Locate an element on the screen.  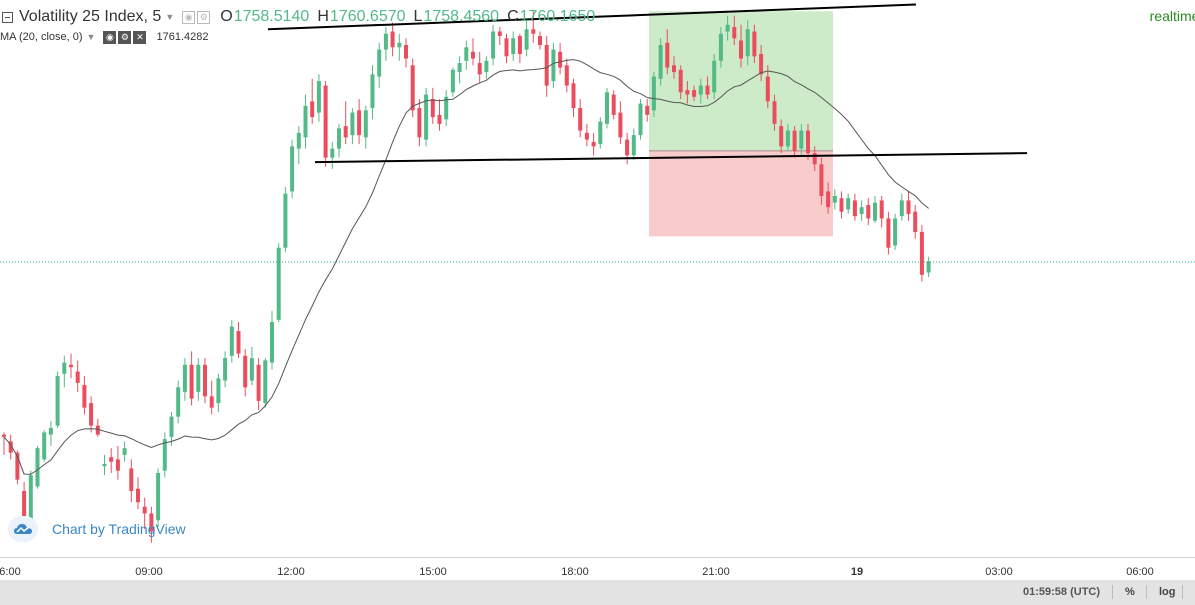
log-toggle: log is located at coordinates (1167, 592).